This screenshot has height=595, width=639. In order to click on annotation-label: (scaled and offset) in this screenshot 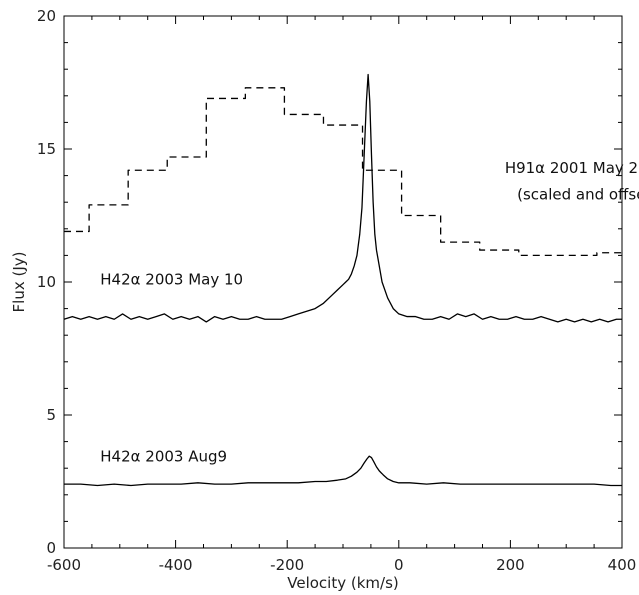, I will do `click(578, 195)`.